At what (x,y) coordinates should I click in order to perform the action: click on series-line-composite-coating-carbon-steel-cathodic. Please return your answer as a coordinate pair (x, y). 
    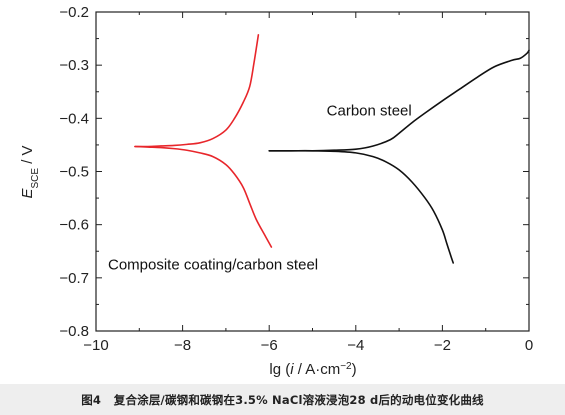
    Looking at the image, I should click on (203, 196).